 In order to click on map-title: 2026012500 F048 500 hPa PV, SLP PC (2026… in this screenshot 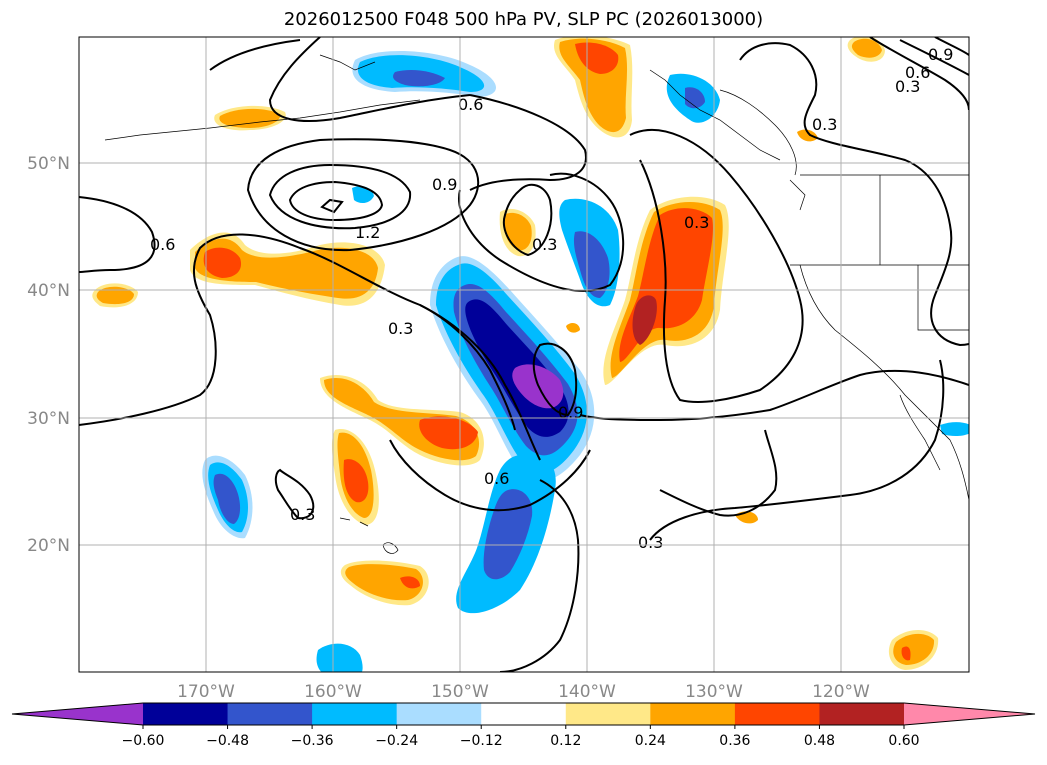, I will do `click(523, 19)`.